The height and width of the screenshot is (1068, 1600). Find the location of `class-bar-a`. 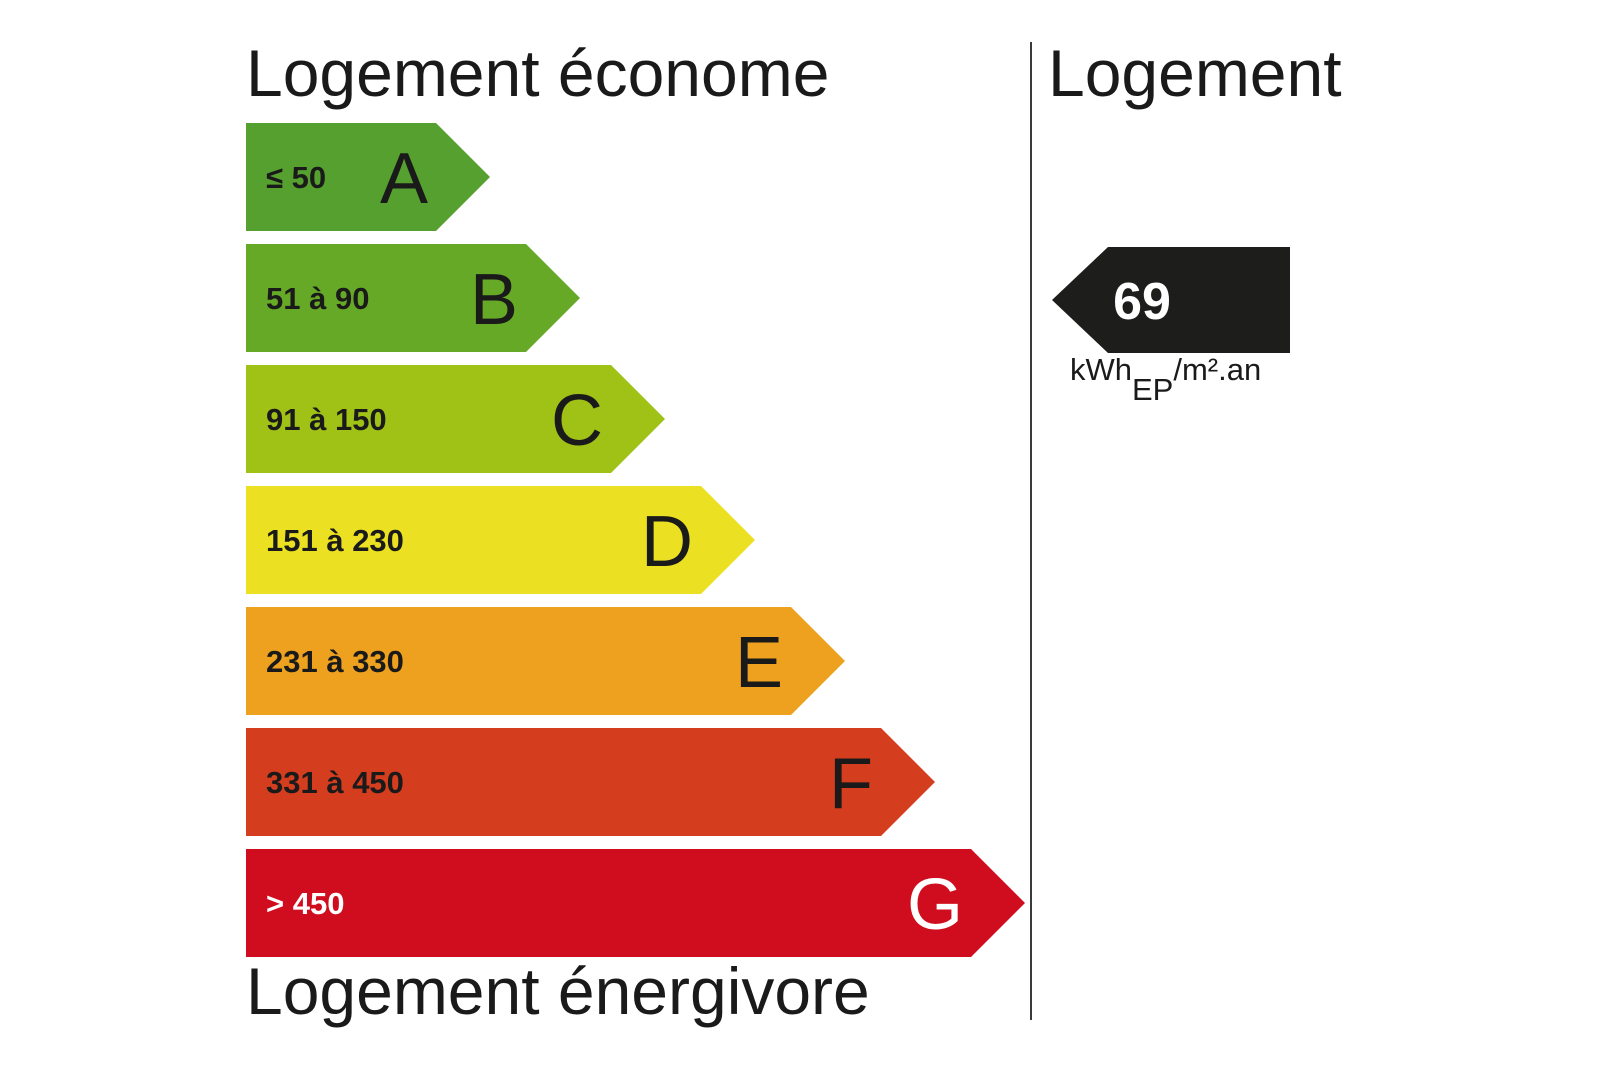

class-bar-a is located at coordinates (368, 177).